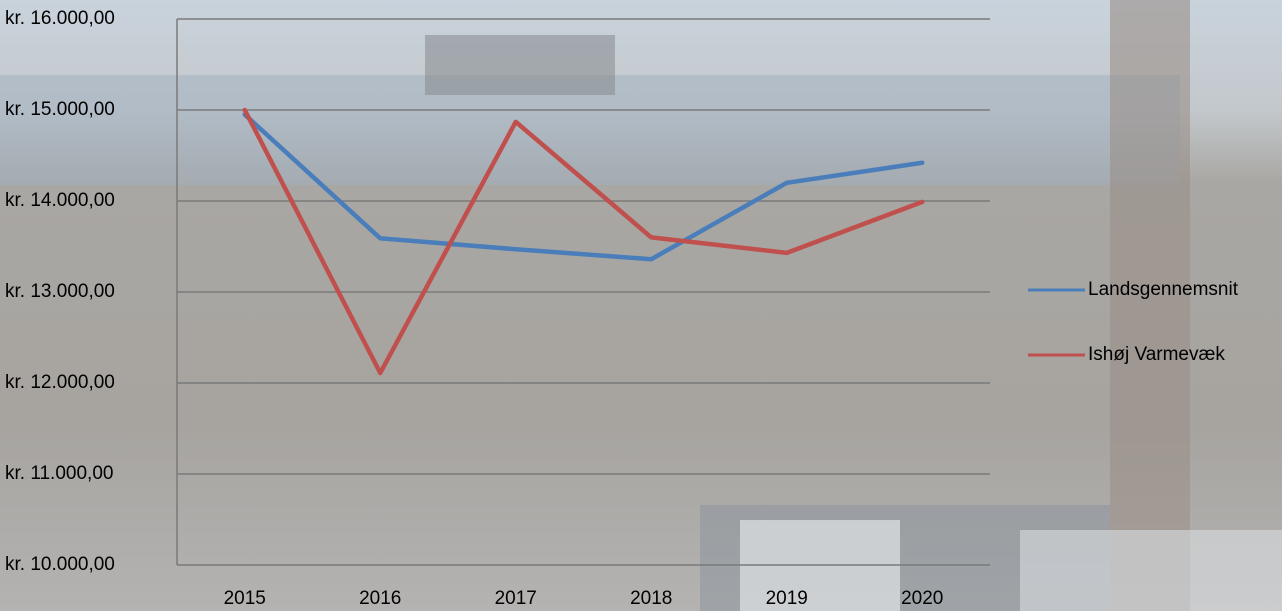  What do you see at coordinates (60, 18) in the screenshot?
I see `y-tick-label: kr. 16.000,00` at bounding box center [60, 18].